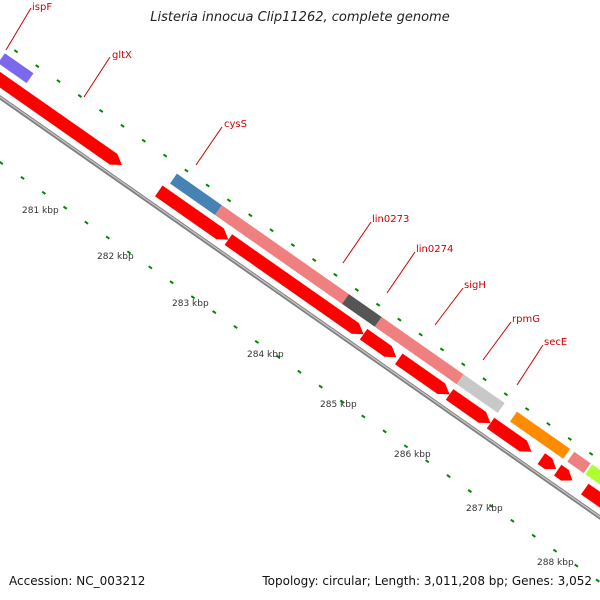 This screenshot has height=600, width=600. I want to click on ruler-label: 285 kbp, so click(338, 405).